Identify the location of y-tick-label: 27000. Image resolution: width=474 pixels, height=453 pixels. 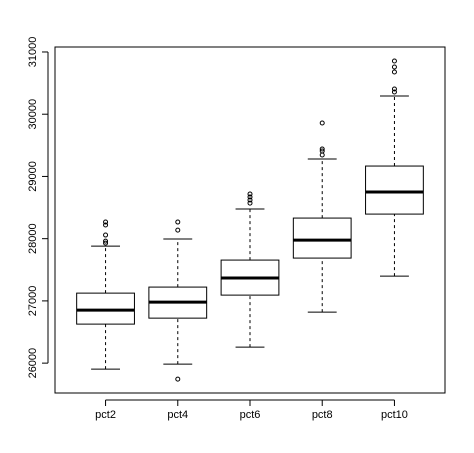
(33, 301).